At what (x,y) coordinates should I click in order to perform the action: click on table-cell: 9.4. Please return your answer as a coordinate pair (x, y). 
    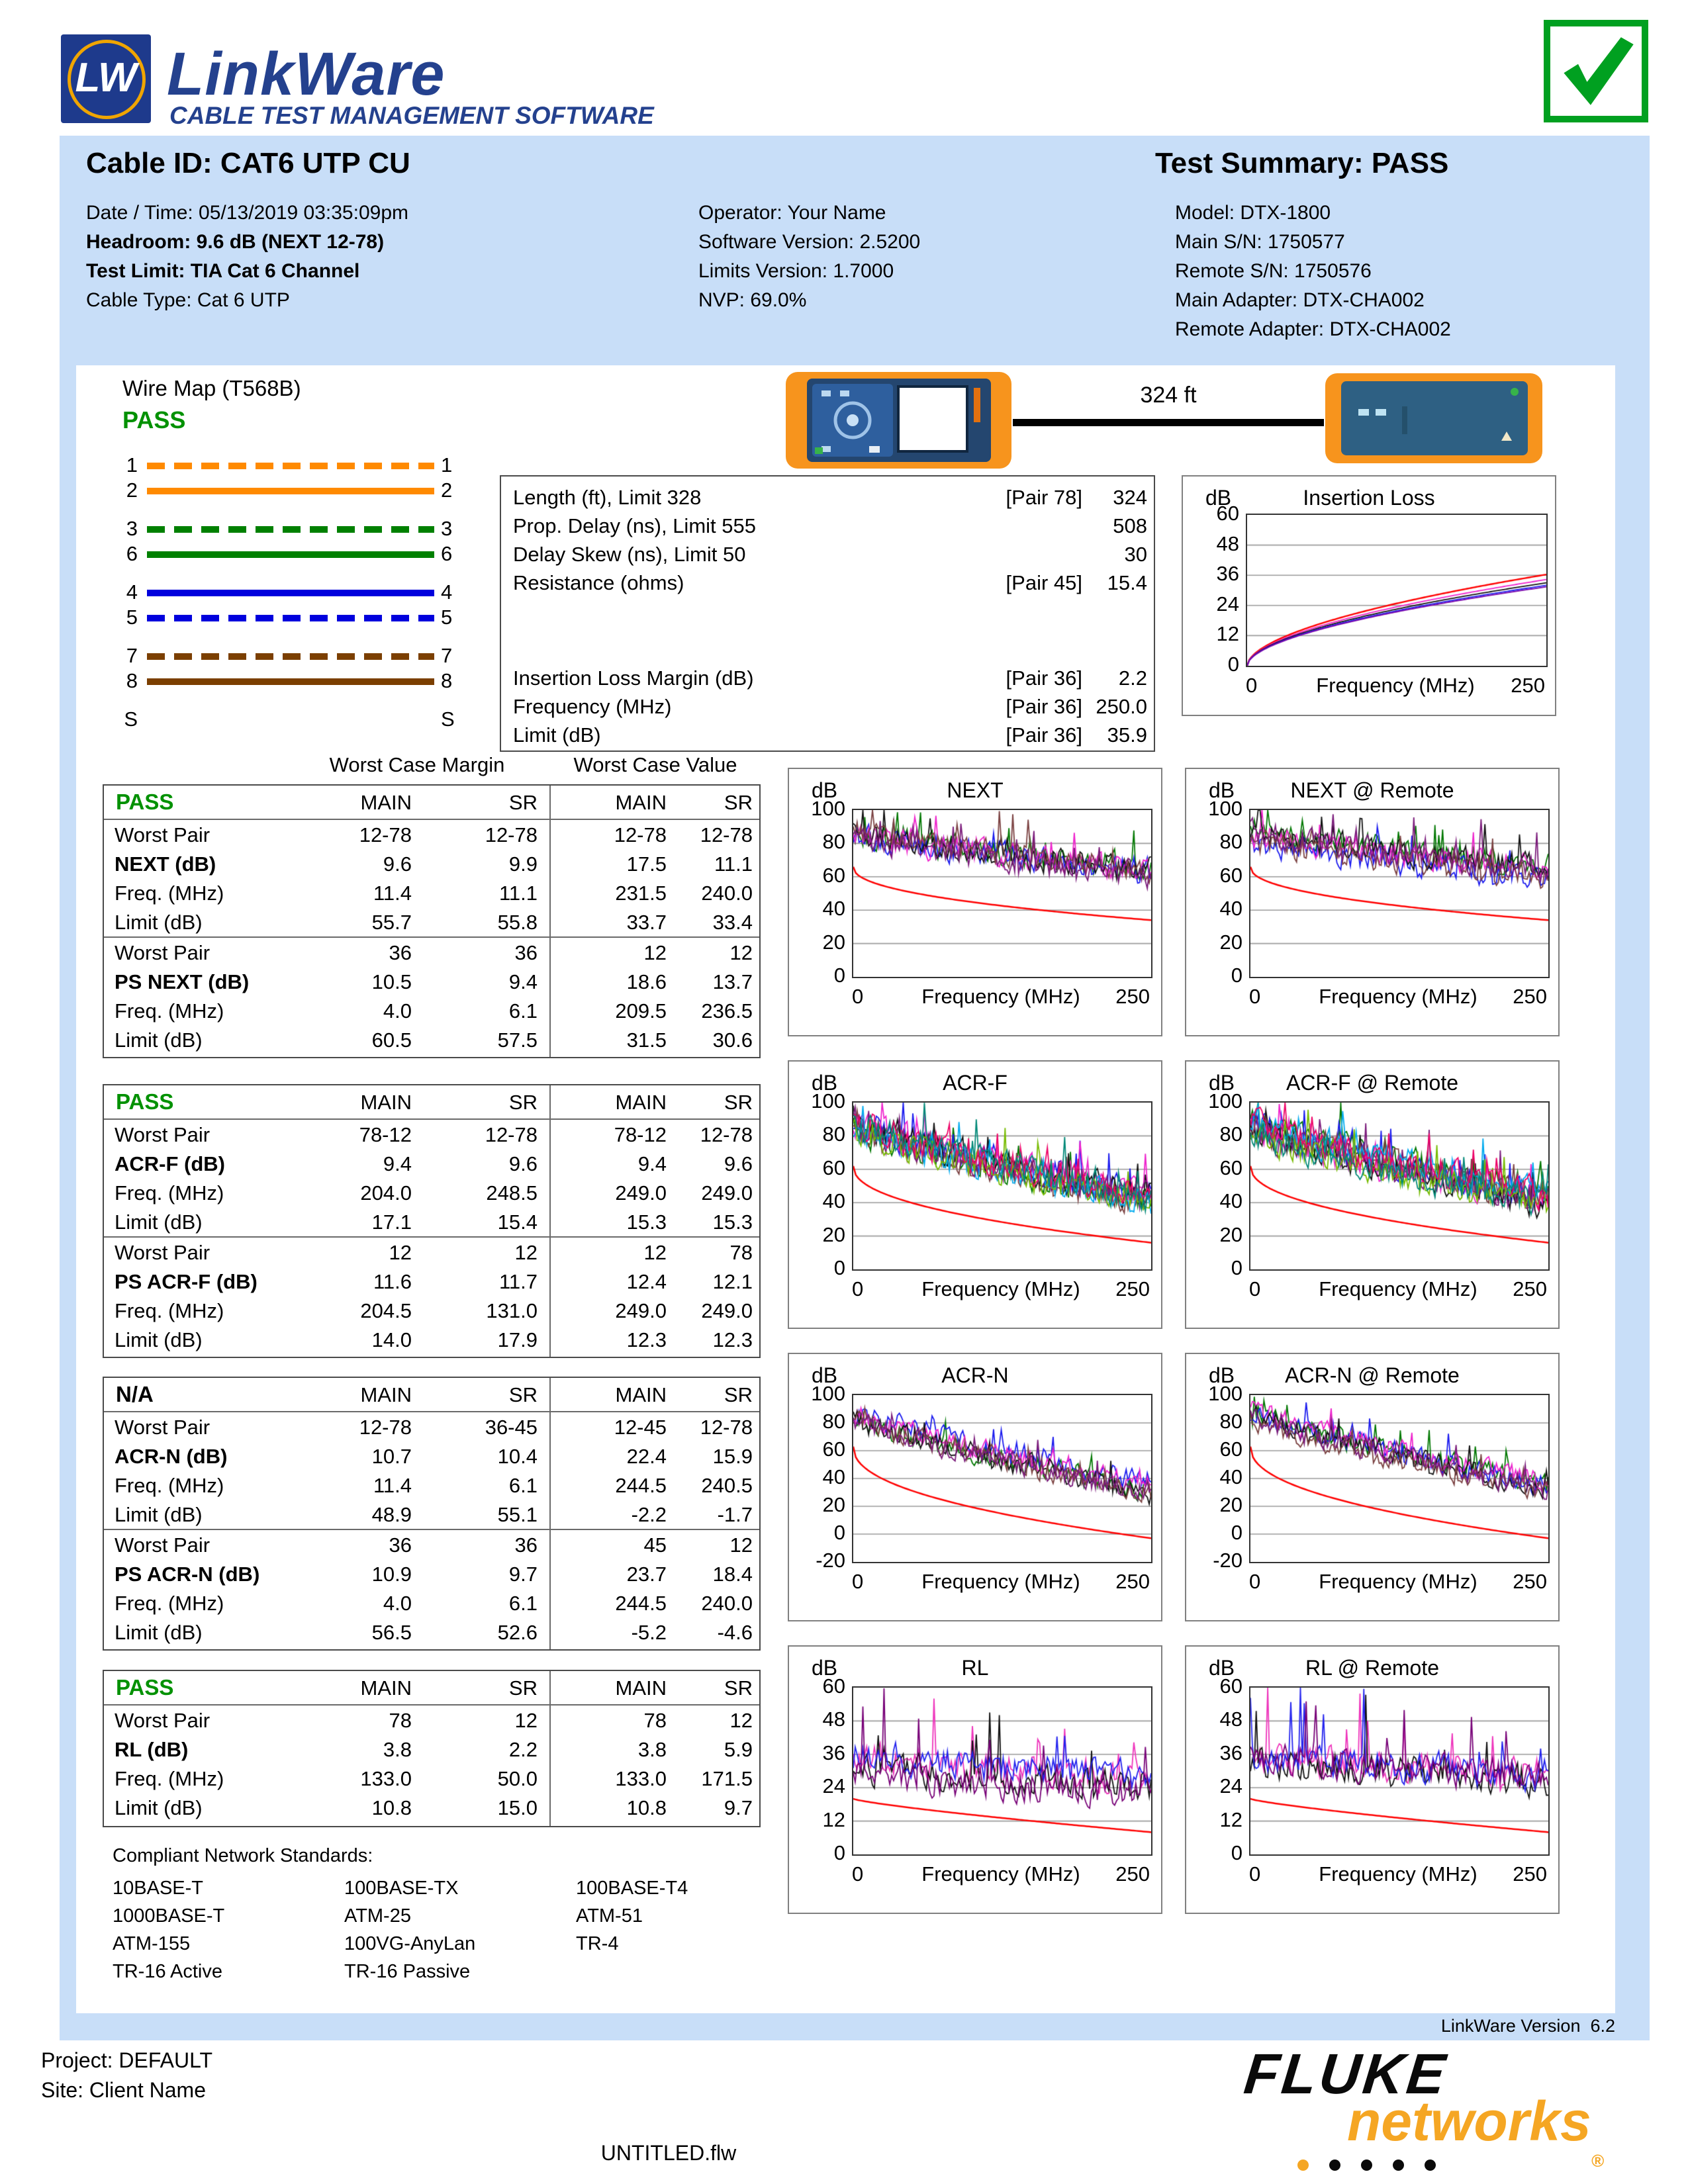
    Looking at the image, I should click on (397, 1163).